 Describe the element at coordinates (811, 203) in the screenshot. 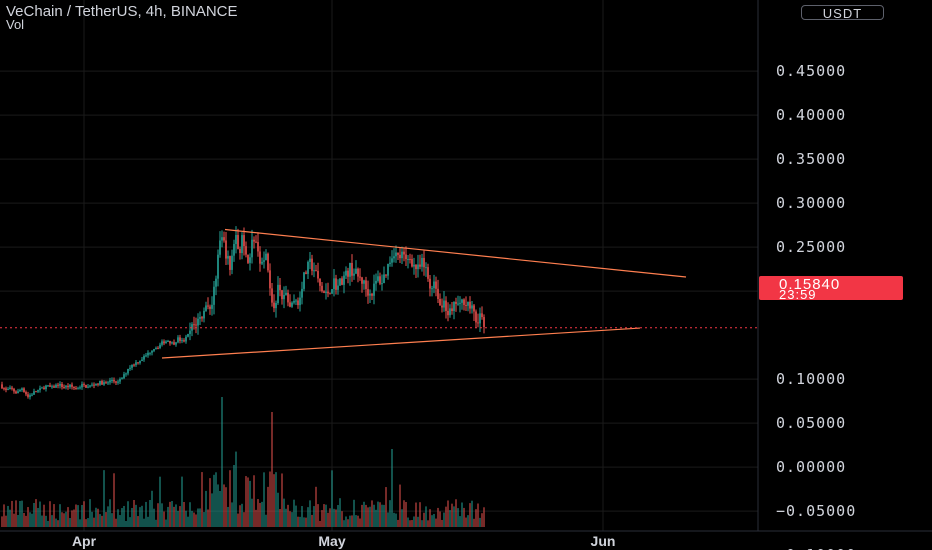

I see `price-tick-label: 0.30000` at that location.